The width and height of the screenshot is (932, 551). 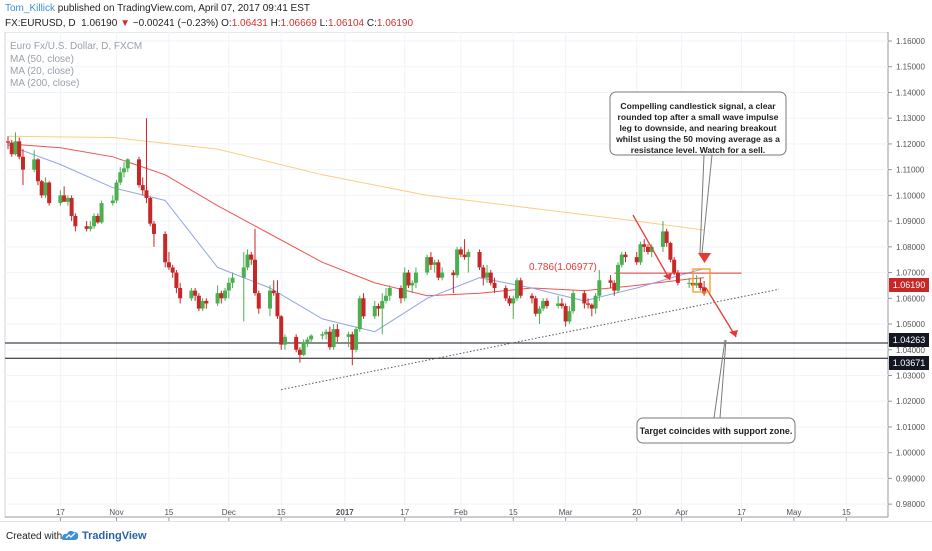 I want to click on y-tick-label: 1.02000, so click(x=910, y=401).